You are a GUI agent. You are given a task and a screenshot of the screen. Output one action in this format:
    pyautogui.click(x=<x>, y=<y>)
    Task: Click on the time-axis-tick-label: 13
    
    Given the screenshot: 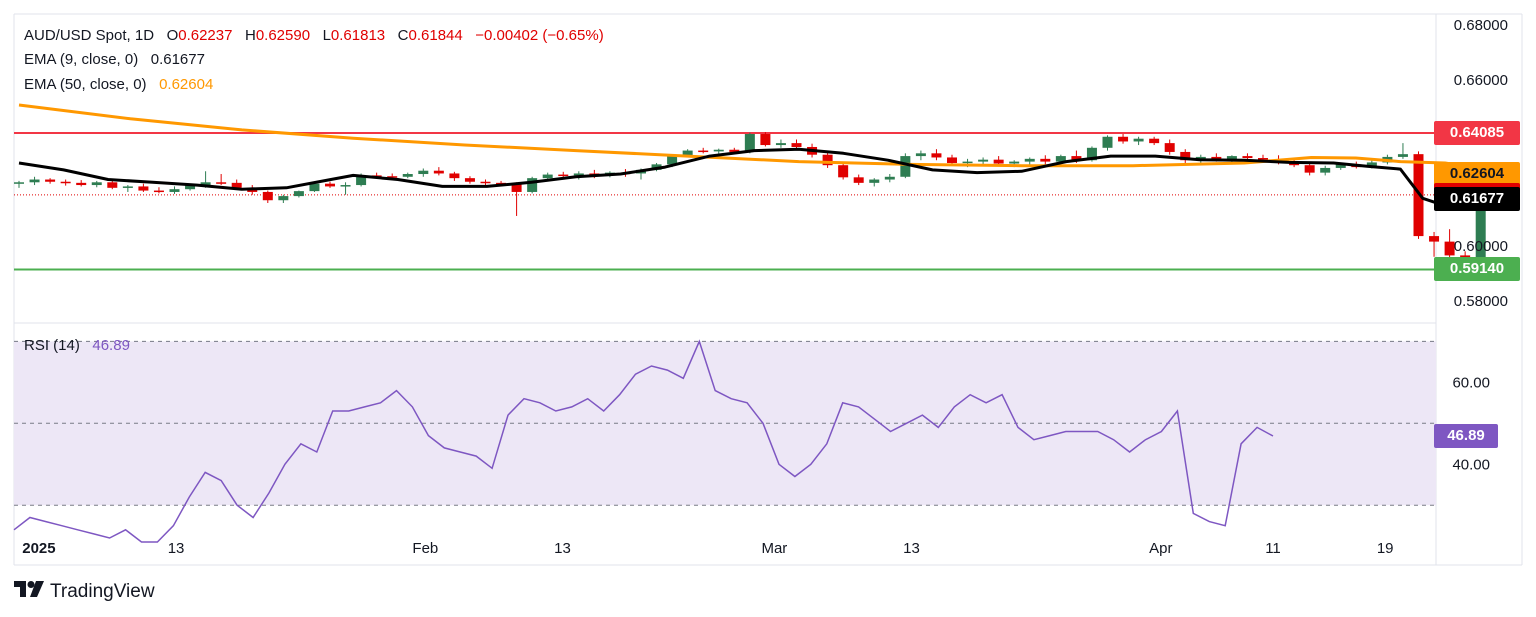 What is the action you would take?
    pyautogui.click(x=911, y=548)
    